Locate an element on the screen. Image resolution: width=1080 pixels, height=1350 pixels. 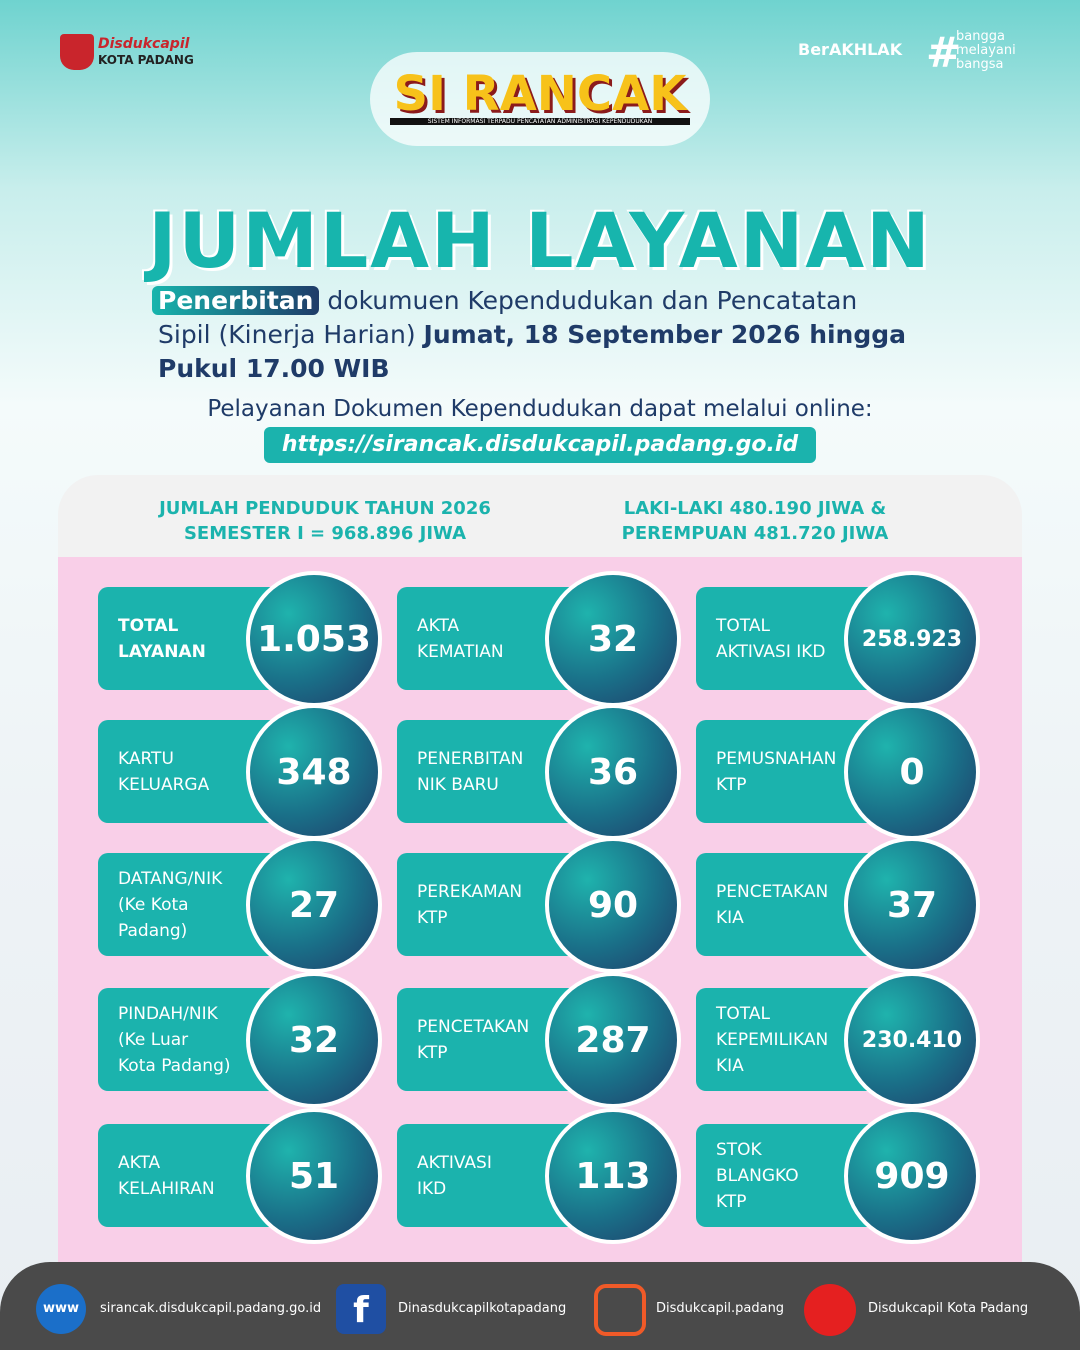
card-label-line: STOK is located at coordinates (739, 1149).